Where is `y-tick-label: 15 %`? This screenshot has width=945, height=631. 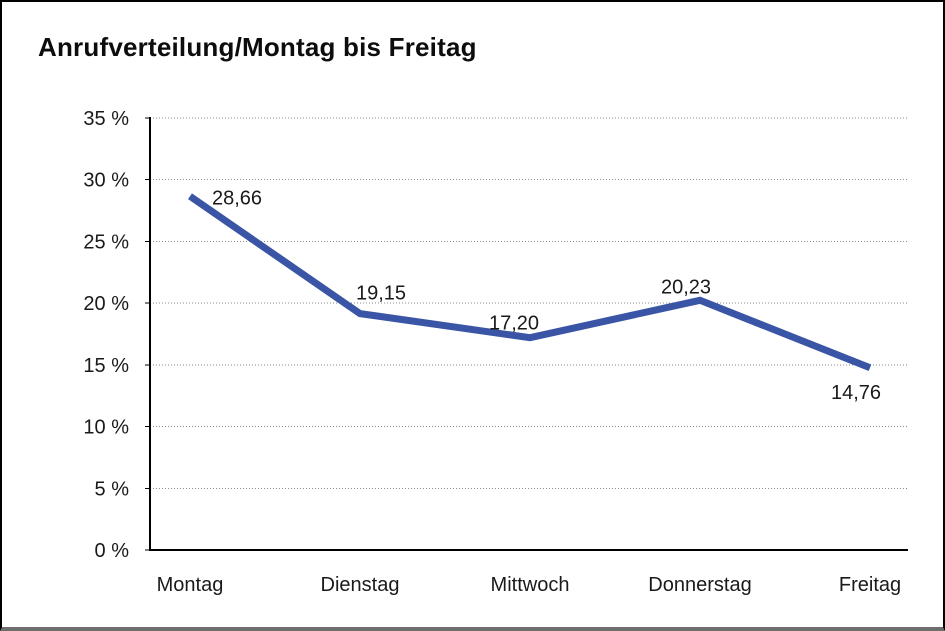
y-tick-label: 15 % is located at coordinates (106, 366).